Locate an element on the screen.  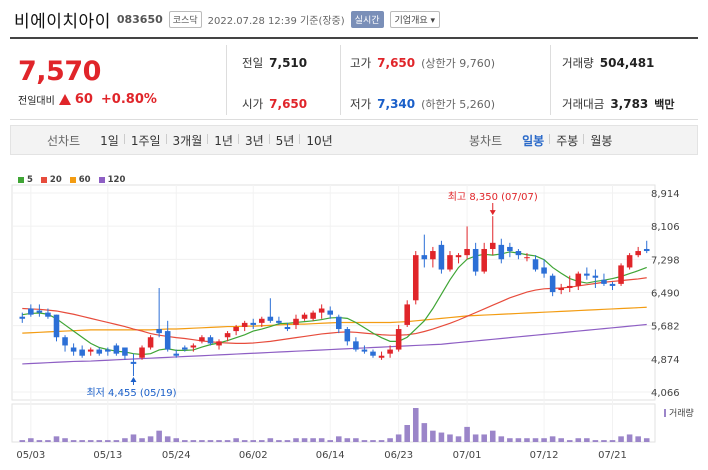
tab-weekly: 주봉 is located at coordinates (566, 140).